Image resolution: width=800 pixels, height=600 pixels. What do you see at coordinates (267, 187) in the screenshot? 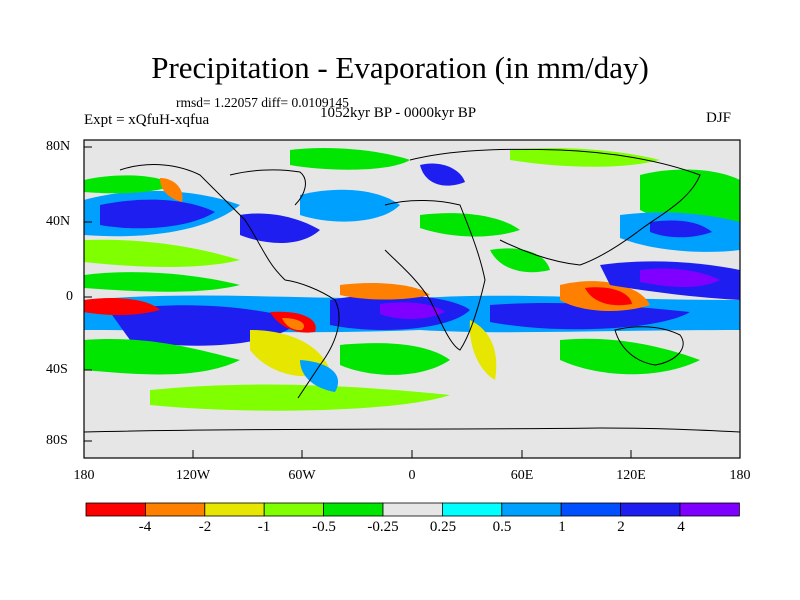
I see `coast-north-america-east` at bounding box center [267, 187].